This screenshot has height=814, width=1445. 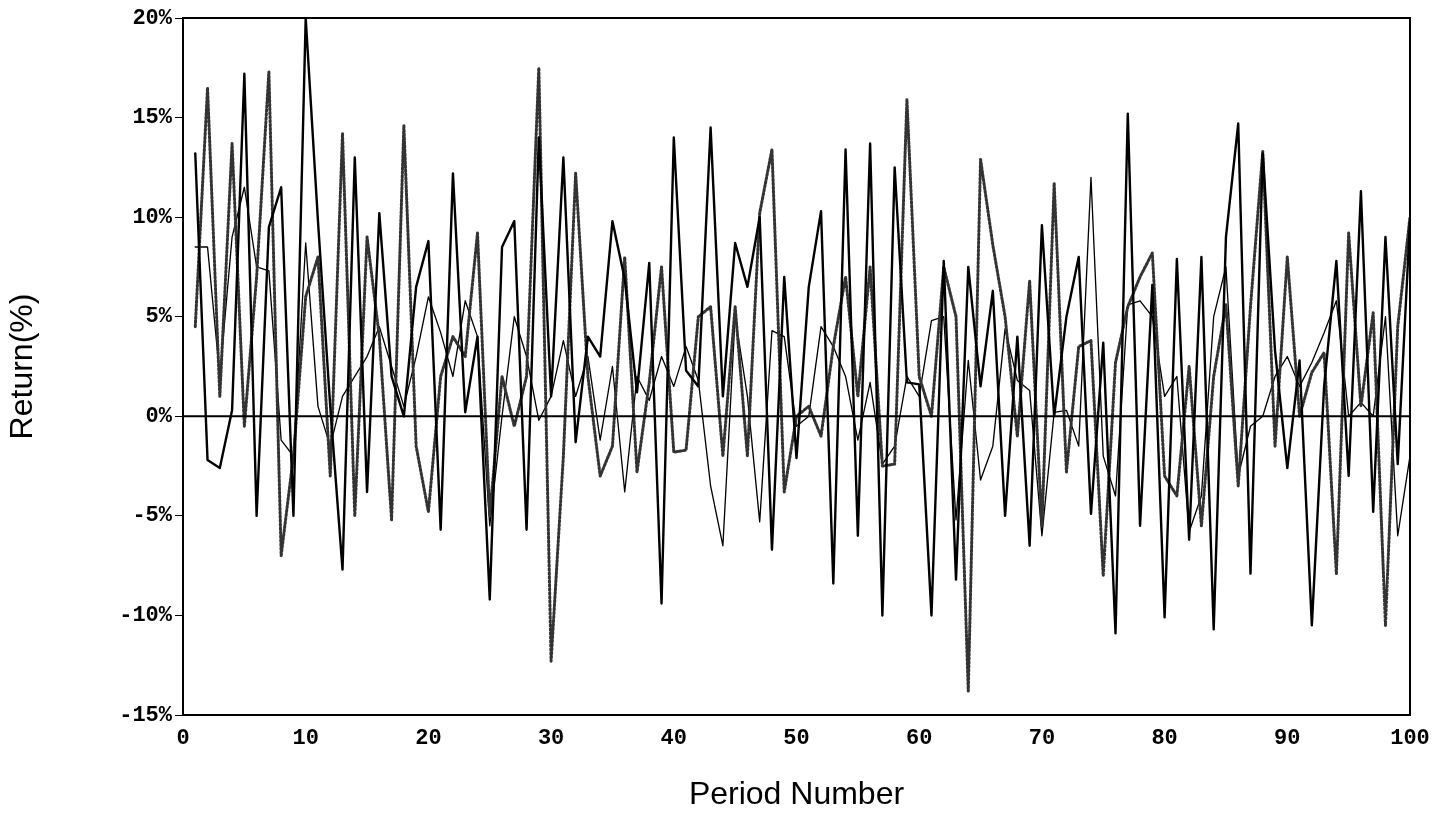 I want to click on y-tick-label: 10%, so click(x=152, y=217).